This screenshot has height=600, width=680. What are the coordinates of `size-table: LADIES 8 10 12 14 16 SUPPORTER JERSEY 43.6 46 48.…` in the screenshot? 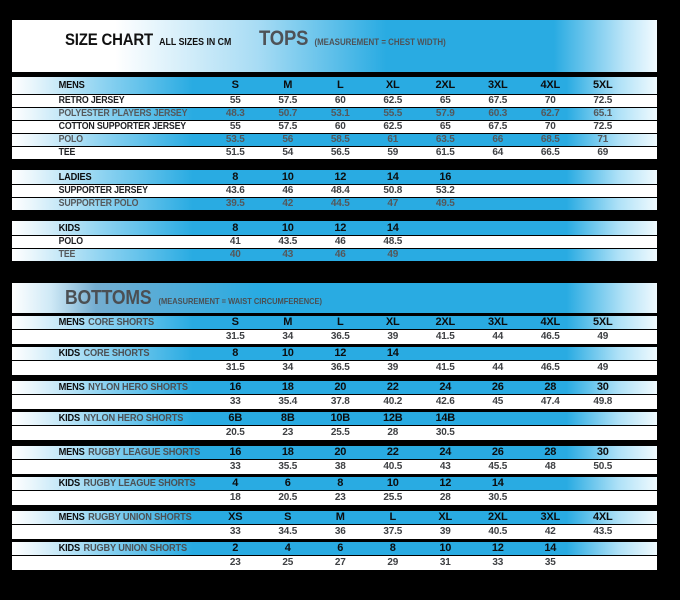 It's located at (334, 190).